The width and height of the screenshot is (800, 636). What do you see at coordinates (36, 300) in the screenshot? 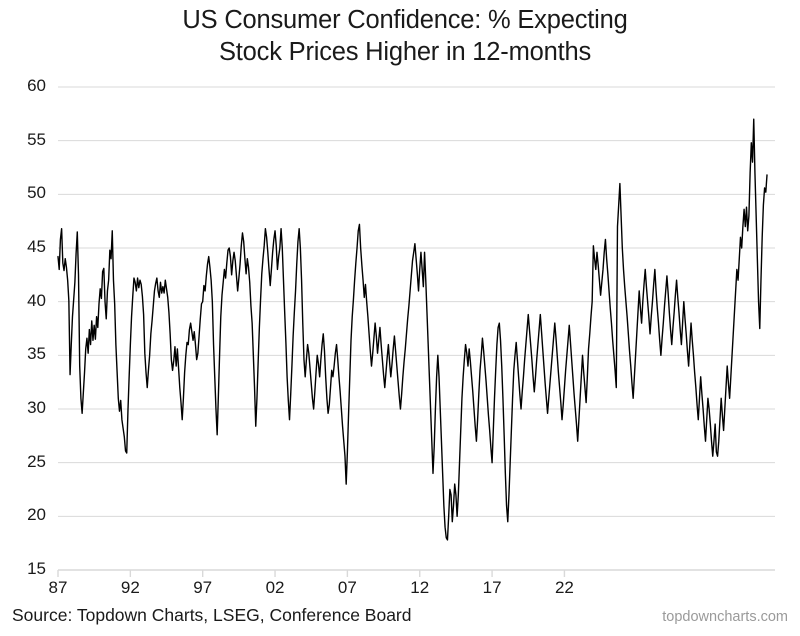
I see `y-axis-tick-label: 40` at bounding box center [36, 300].